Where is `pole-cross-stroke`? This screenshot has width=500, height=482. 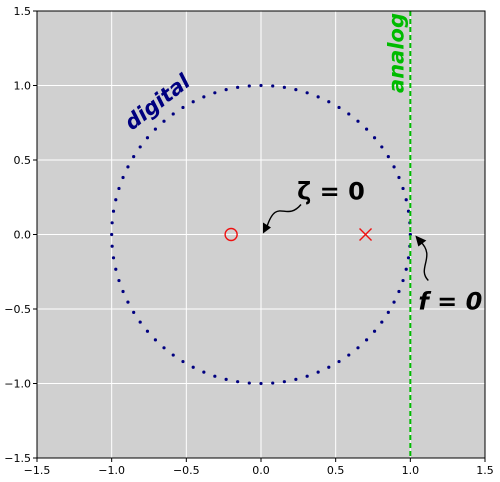
pole-cross-stroke is located at coordinates (366, 234).